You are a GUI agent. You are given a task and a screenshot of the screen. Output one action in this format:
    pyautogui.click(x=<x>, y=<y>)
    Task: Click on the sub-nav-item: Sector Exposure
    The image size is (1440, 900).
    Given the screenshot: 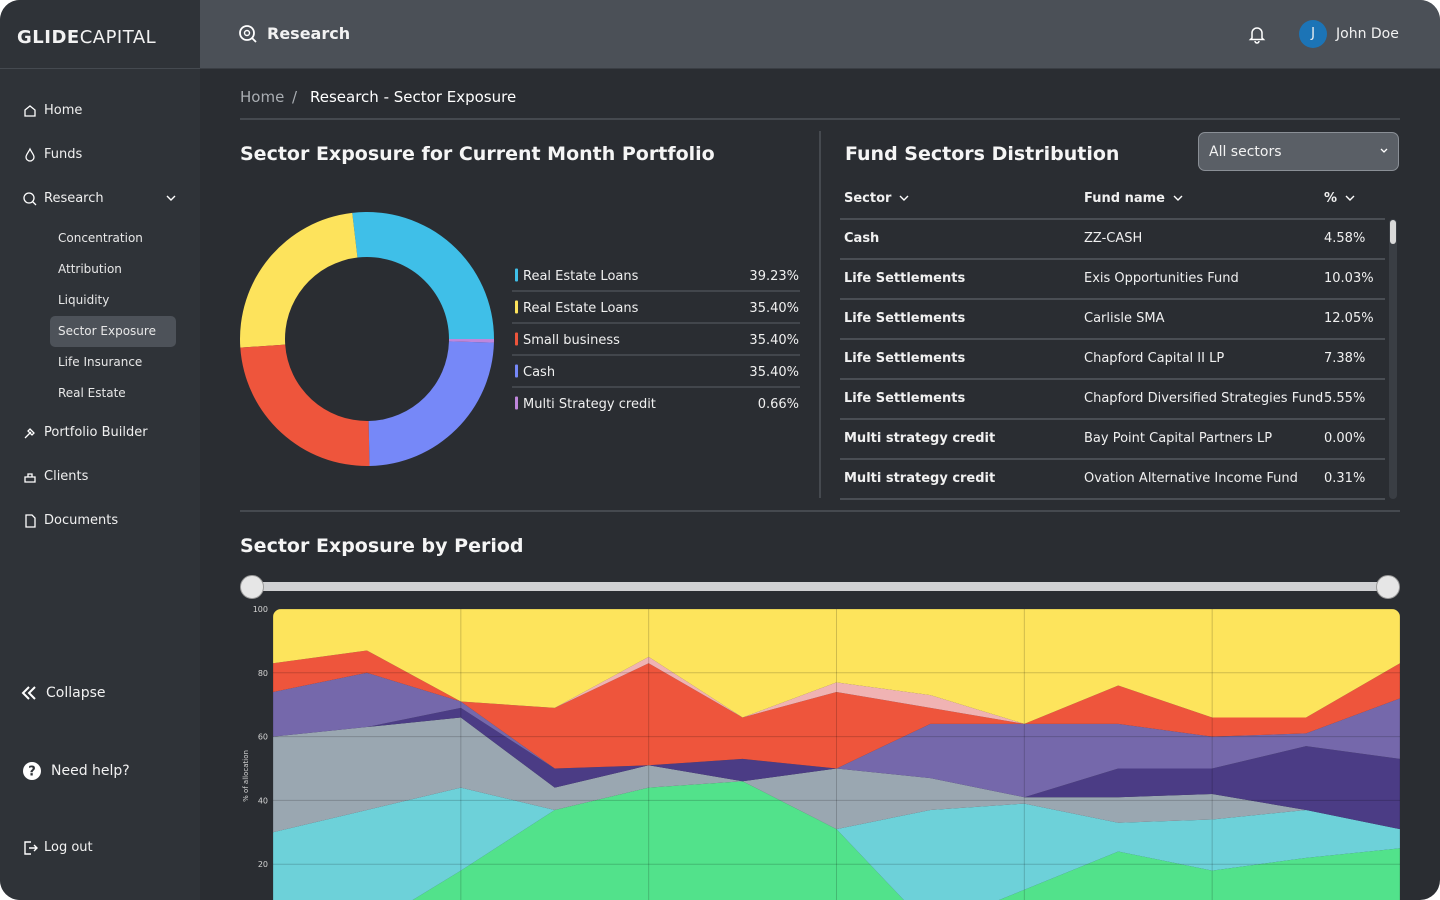 What is the action you would take?
    pyautogui.click(x=113, y=331)
    